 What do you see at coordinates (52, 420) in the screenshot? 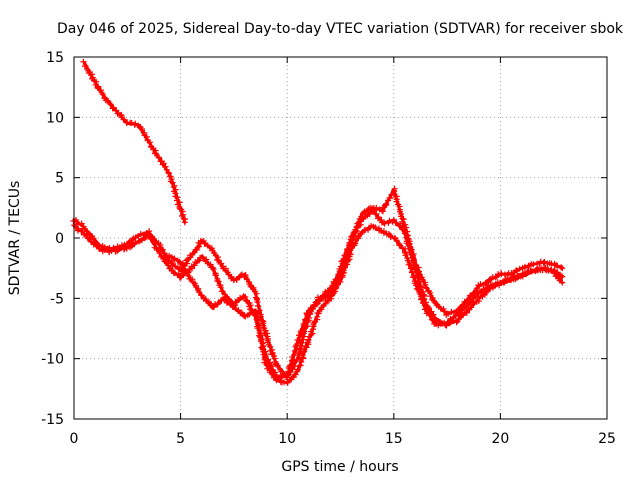
I see `y-tick-label: -15` at bounding box center [52, 420].